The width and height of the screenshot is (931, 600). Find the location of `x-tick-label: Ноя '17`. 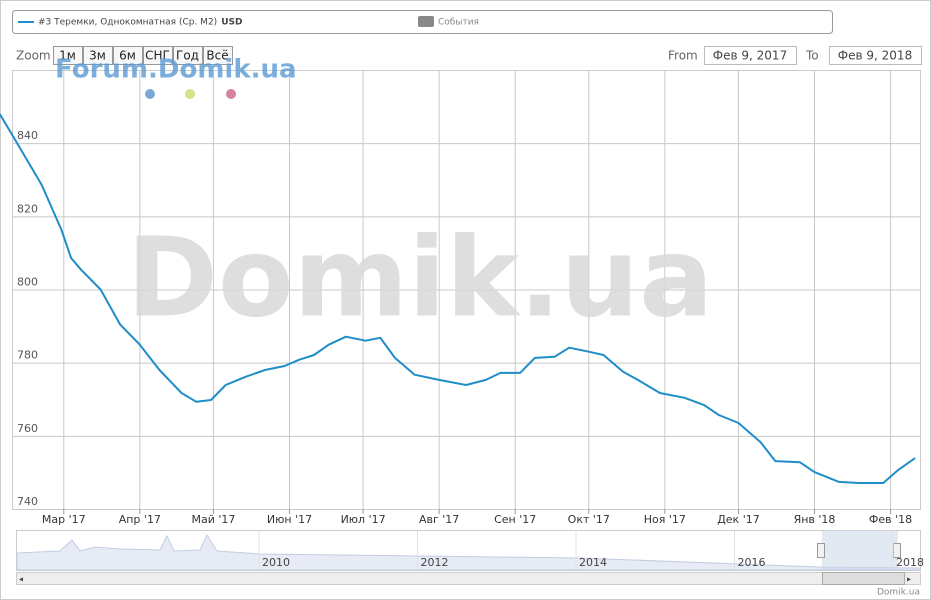

x-tick-label: Ноя '17 is located at coordinates (665, 519).